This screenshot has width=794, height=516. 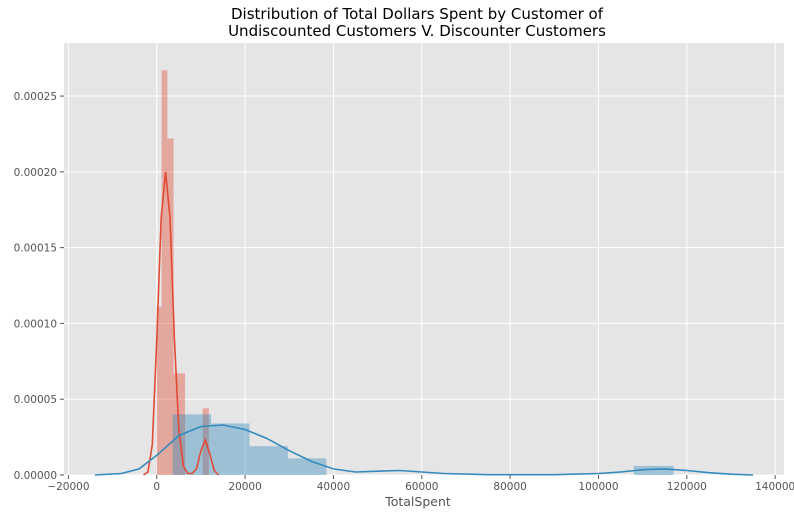 I want to click on x-tick-label: 40000, so click(x=333, y=487).